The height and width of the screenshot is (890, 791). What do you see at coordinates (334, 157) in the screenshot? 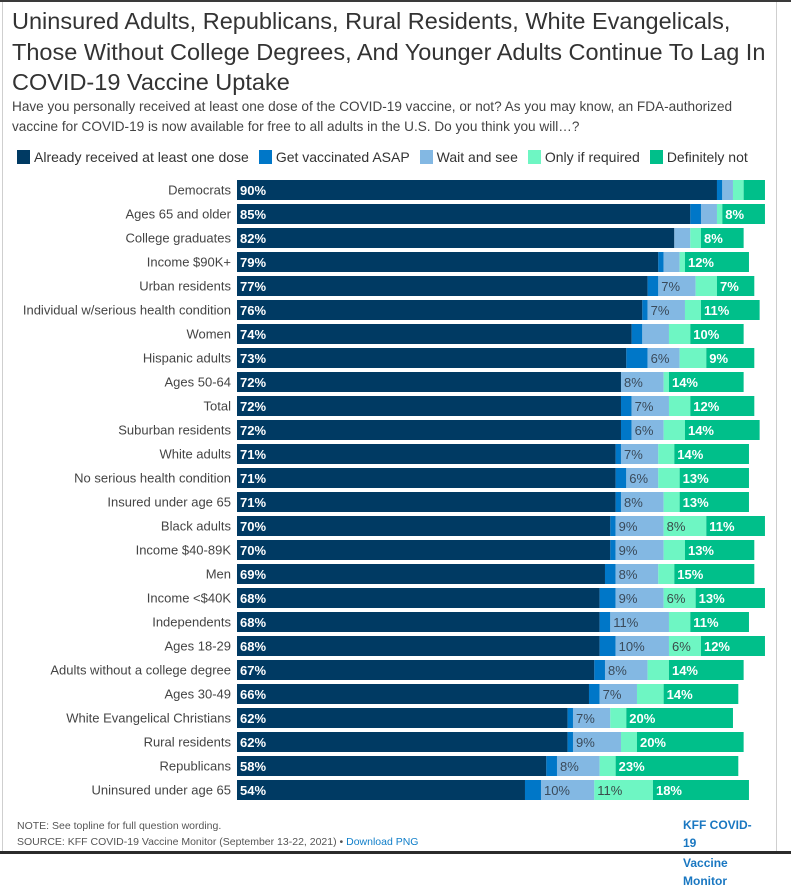
I see `legend-item-1: Get vaccinated ASAP` at bounding box center [334, 157].